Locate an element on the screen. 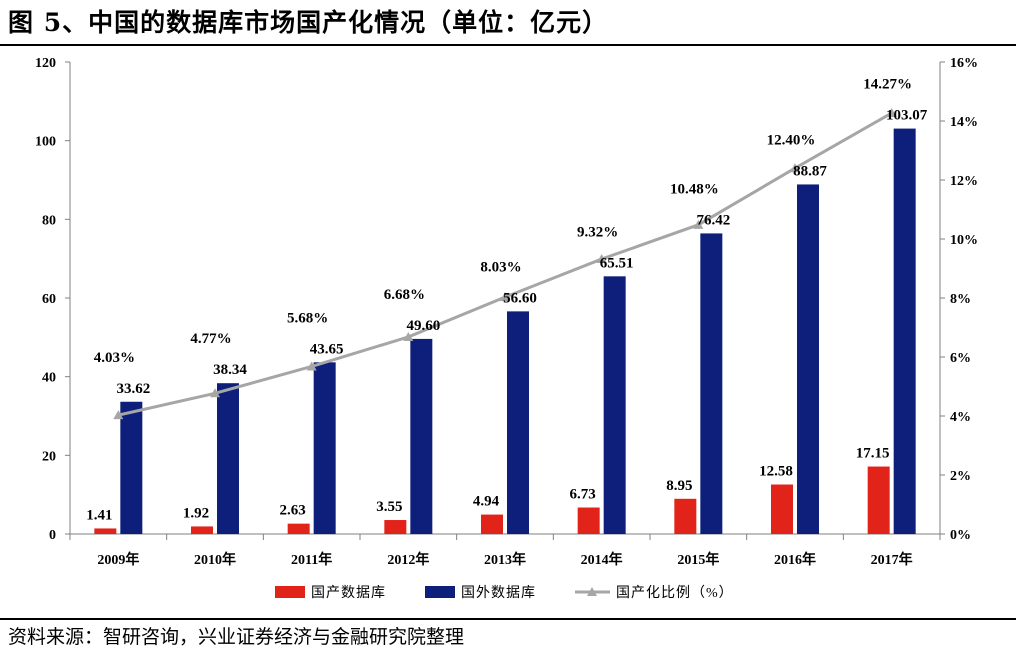  x-tick-label: 2015年 is located at coordinates (698, 559).